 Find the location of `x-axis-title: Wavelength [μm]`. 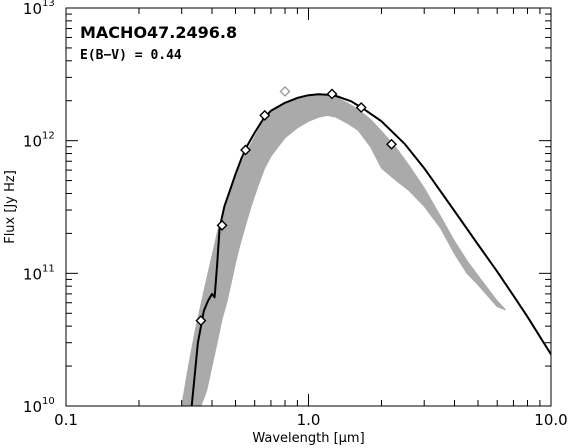

x-axis-title: Wavelength [μm] is located at coordinates (308, 438).